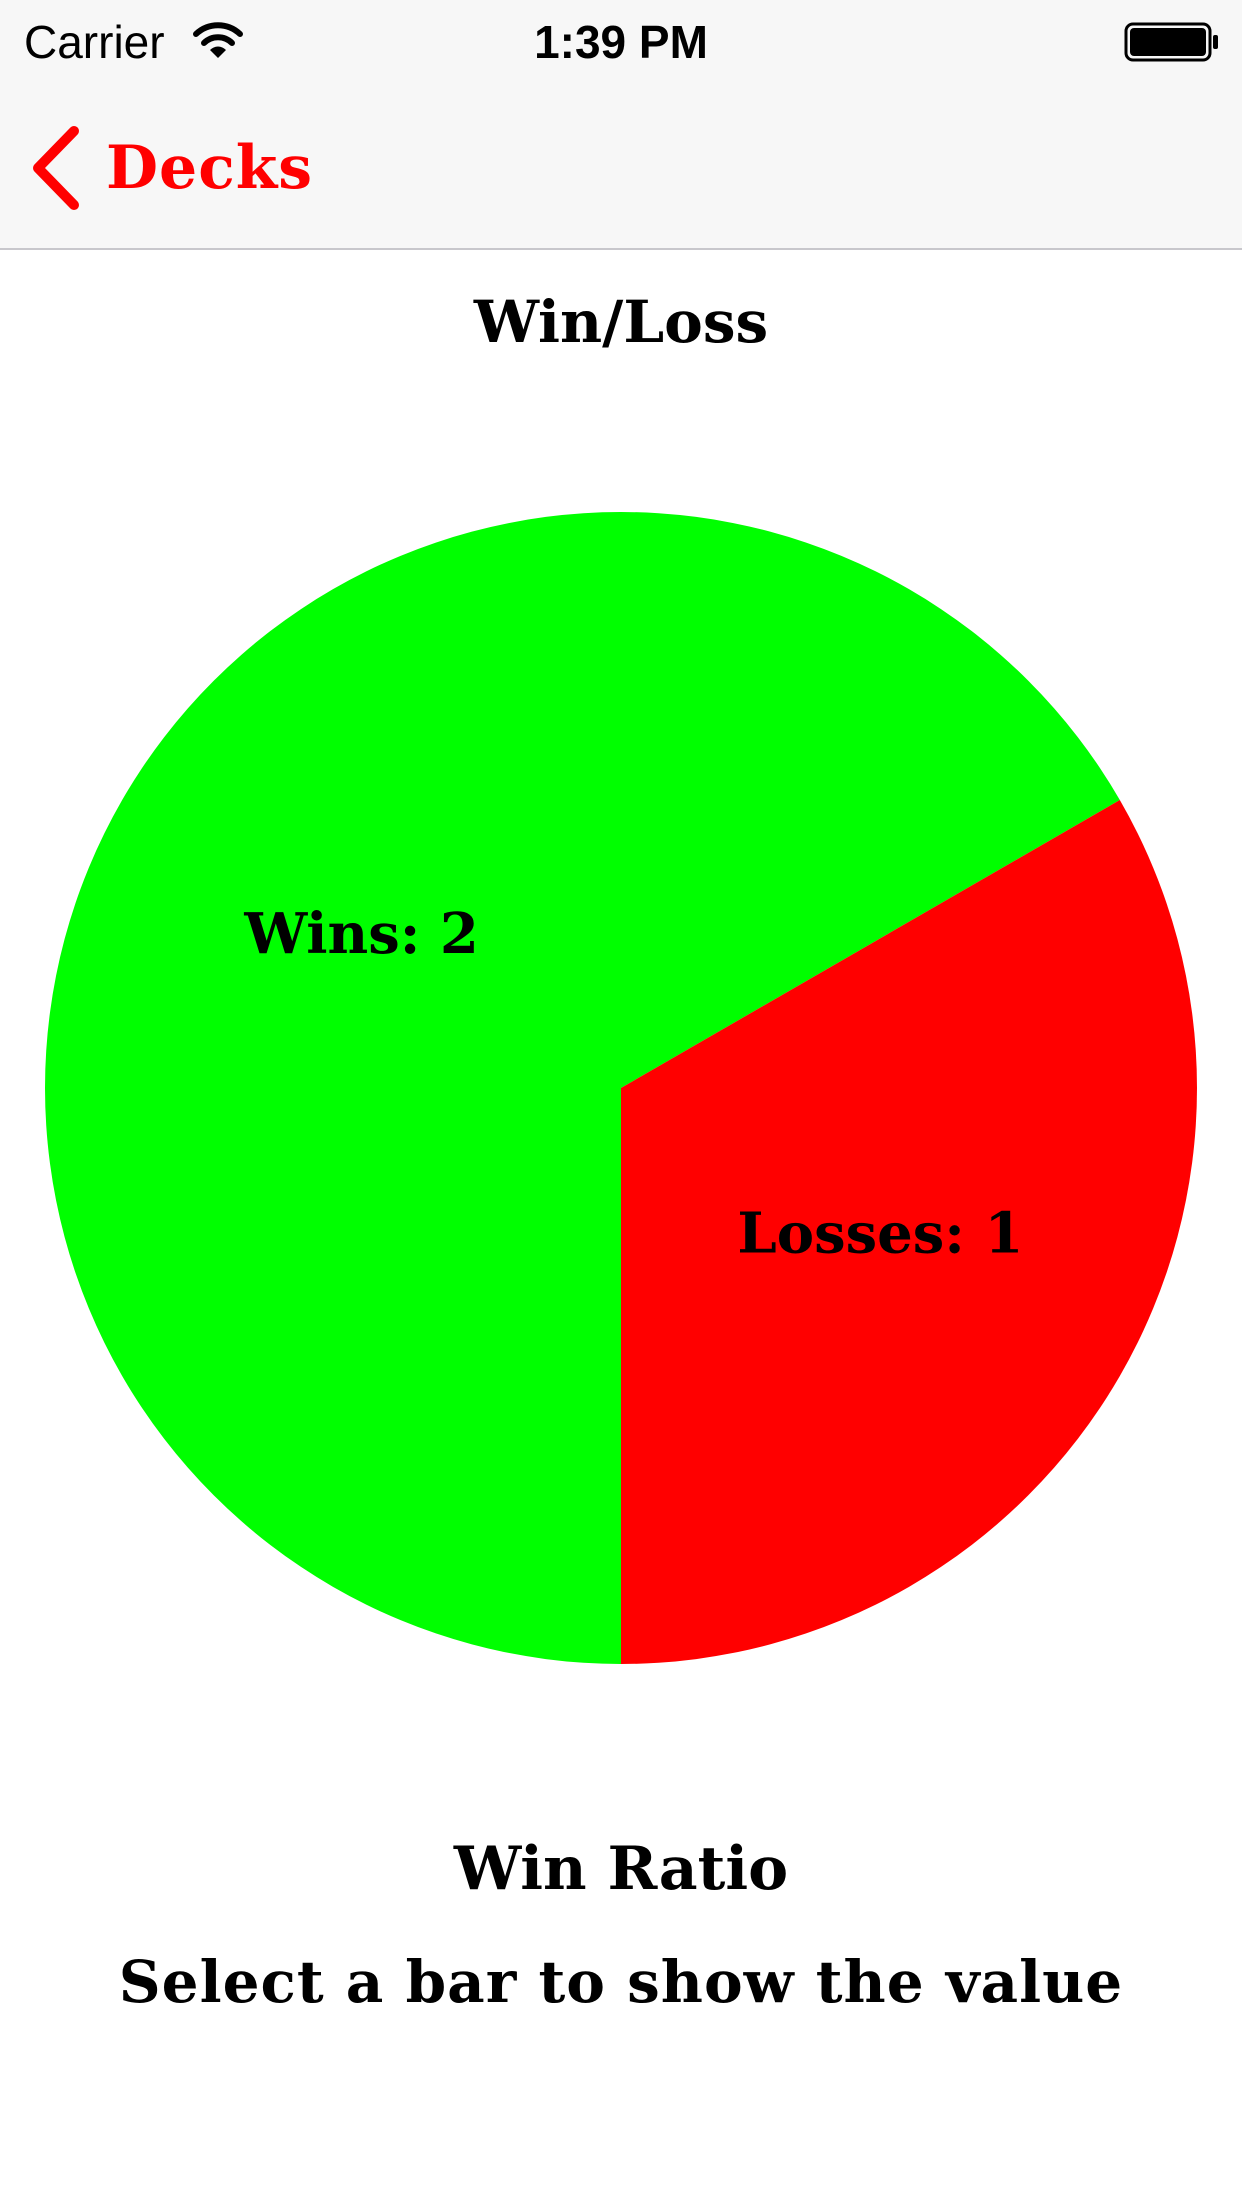 The width and height of the screenshot is (1242, 2208). I want to click on battery-full-icon, so click(1171, 42).